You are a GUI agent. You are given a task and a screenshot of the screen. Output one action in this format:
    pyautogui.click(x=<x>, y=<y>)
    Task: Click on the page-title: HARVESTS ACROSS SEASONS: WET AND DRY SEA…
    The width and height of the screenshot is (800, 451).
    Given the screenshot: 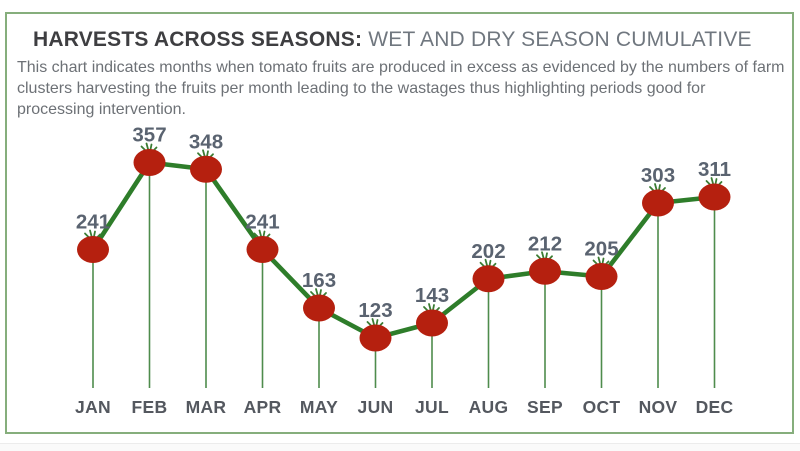 What is the action you would take?
    pyautogui.click(x=412, y=40)
    